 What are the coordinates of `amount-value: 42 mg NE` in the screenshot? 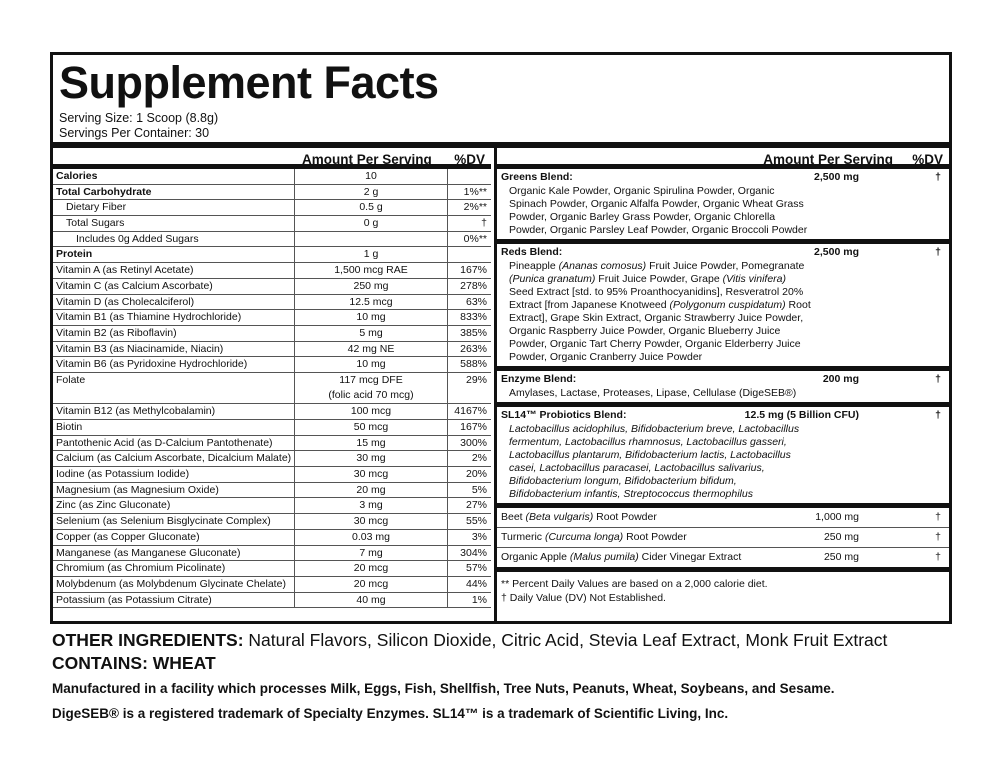 It's located at (371, 348).